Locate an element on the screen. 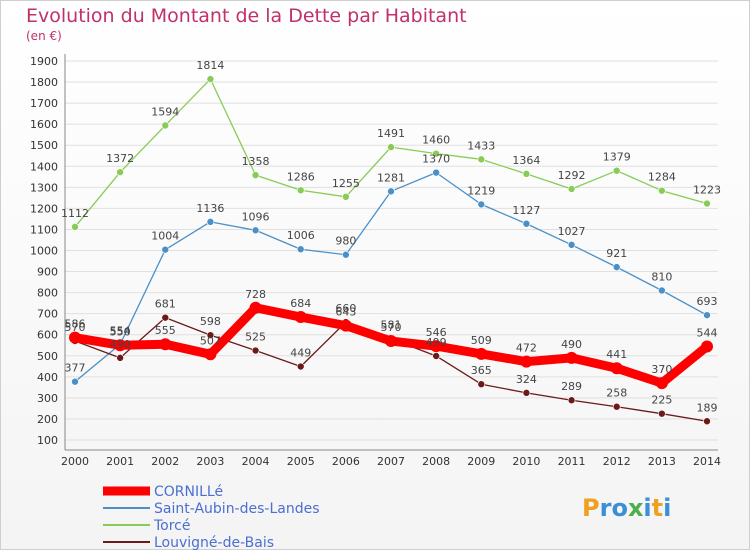 The image size is (750, 550). data-label: 1460 is located at coordinates (436, 140).